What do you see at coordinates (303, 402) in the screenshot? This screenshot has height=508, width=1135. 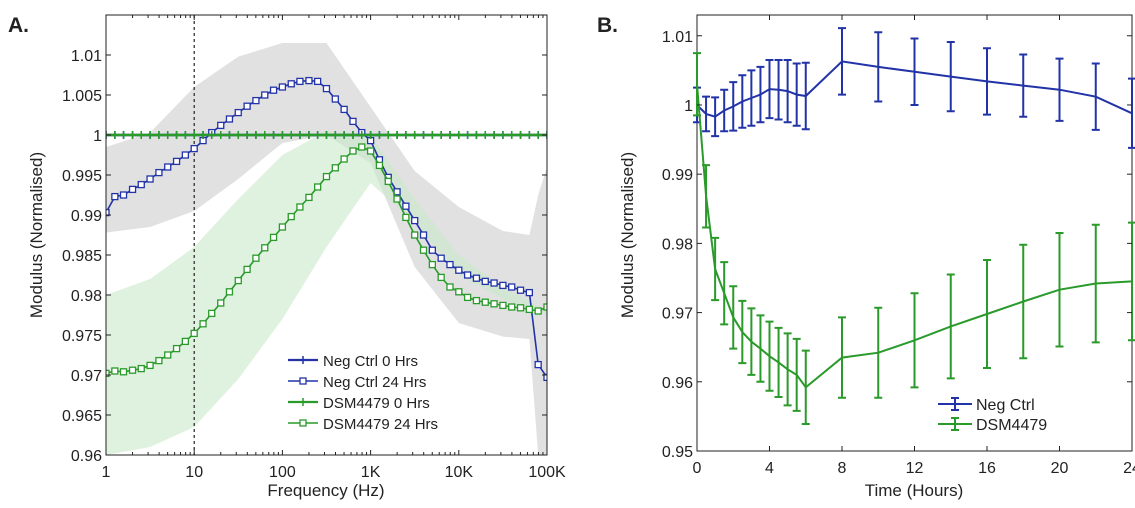 I see `legend-marker-dsm4479-0-hrs` at bounding box center [303, 402].